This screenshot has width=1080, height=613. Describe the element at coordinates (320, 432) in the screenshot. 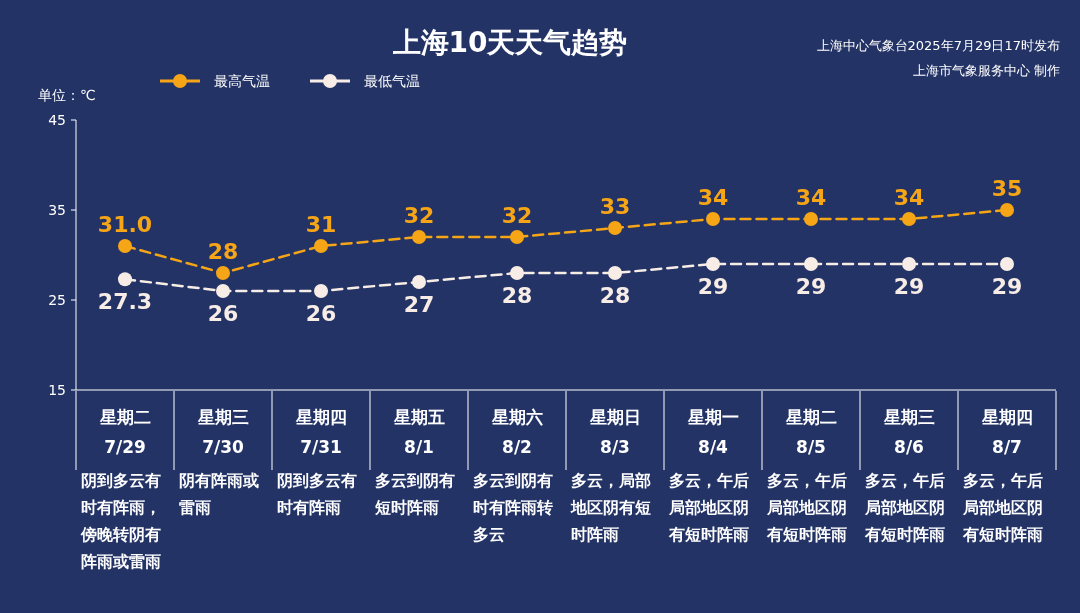

I see `x-tick-label: 星期四 7/31` at that location.